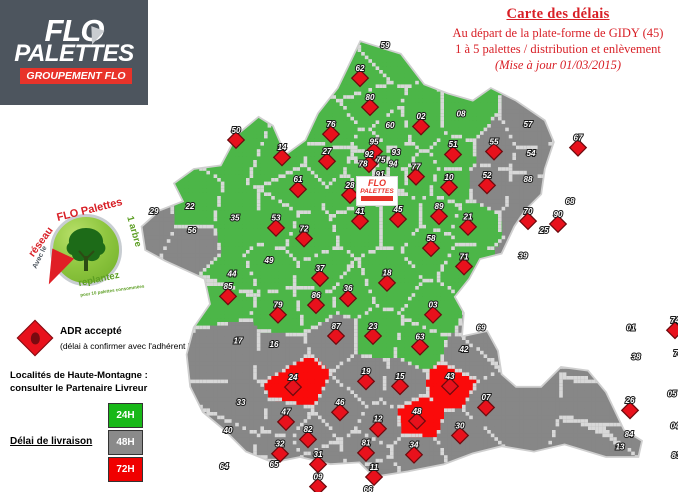 The height and width of the screenshot is (492, 678). What do you see at coordinates (348, 288) in the screenshot?
I see `department-number-label: 36` at bounding box center [348, 288].